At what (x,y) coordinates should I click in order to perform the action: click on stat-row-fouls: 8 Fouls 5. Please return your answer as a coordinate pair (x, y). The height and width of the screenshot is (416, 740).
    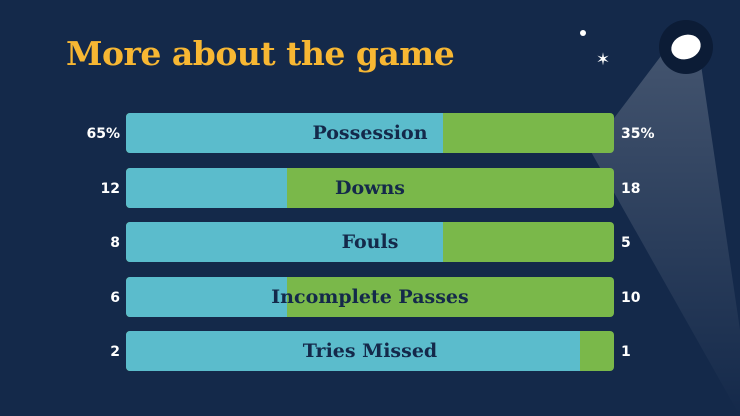
    Looking at the image, I should click on (370, 243).